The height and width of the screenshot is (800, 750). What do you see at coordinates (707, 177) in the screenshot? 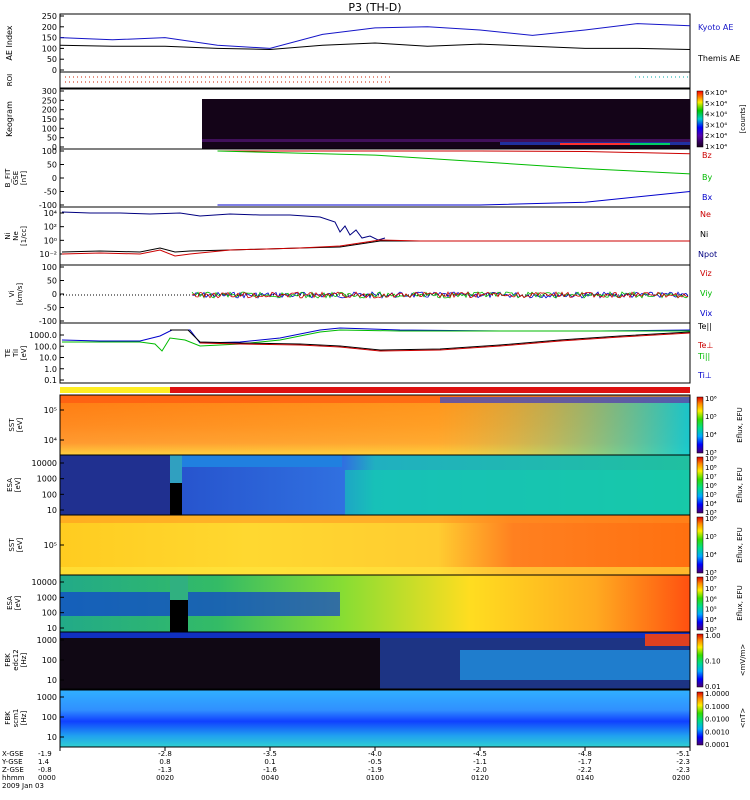
I see `legend-by: By` at bounding box center [707, 177].